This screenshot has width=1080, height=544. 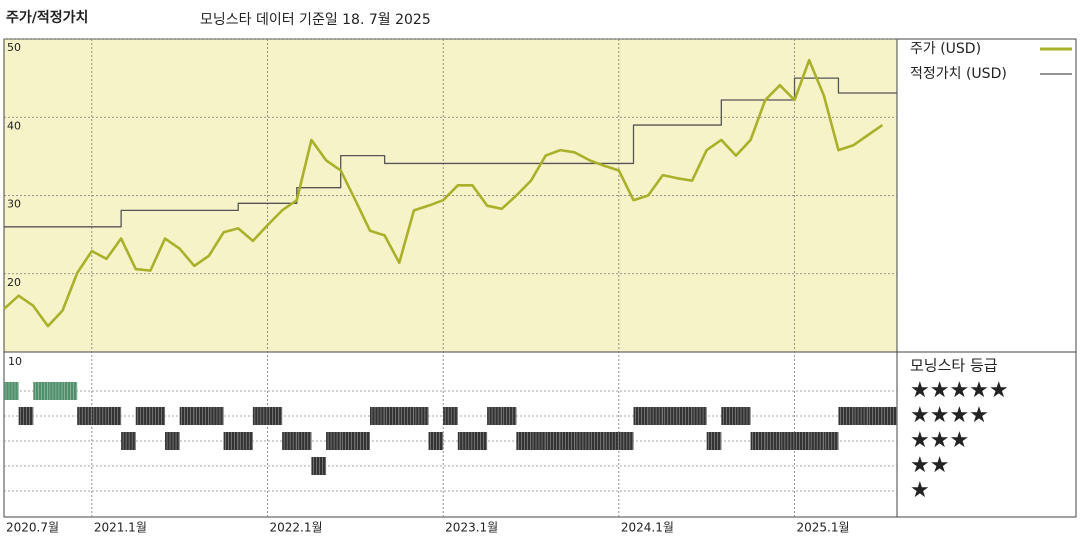 What do you see at coordinates (647, 528) in the screenshot?
I see `x-tick-label: 2024.1월` at bounding box center [647, 528].